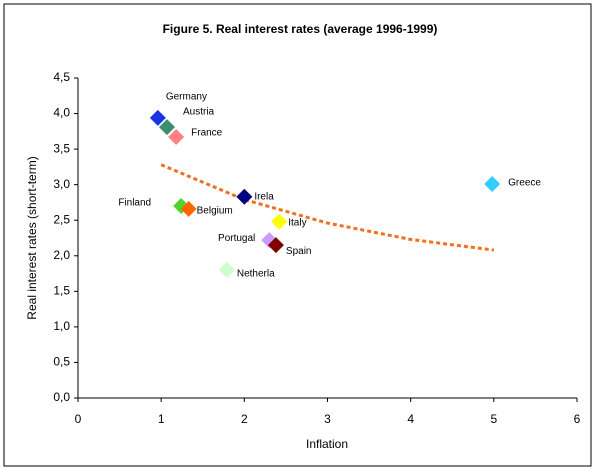 This screenshot has width=595, height=472. I want to click on point-label: Netherla, so click(256, 274).